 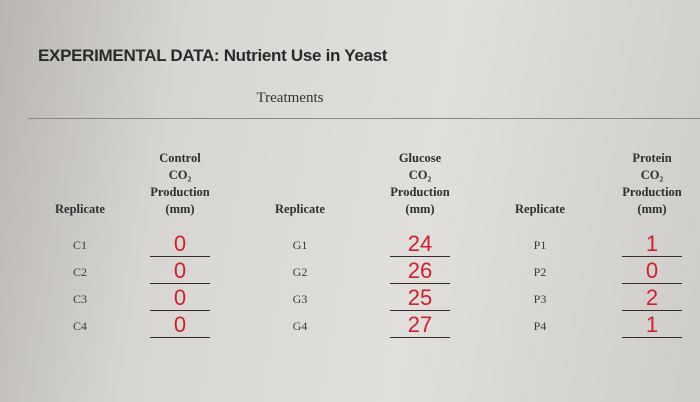 I want to click on header-cell: Protein CO₂ Production (mm), so click(x=643, y=184).